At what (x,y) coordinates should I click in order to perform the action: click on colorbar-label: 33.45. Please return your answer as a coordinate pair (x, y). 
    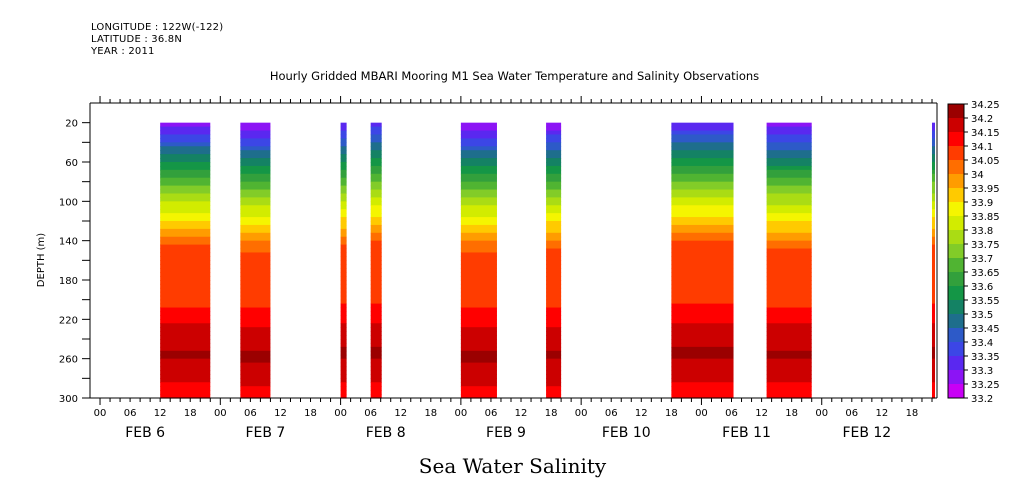
    Looking at the image, I should click on (985, 329).